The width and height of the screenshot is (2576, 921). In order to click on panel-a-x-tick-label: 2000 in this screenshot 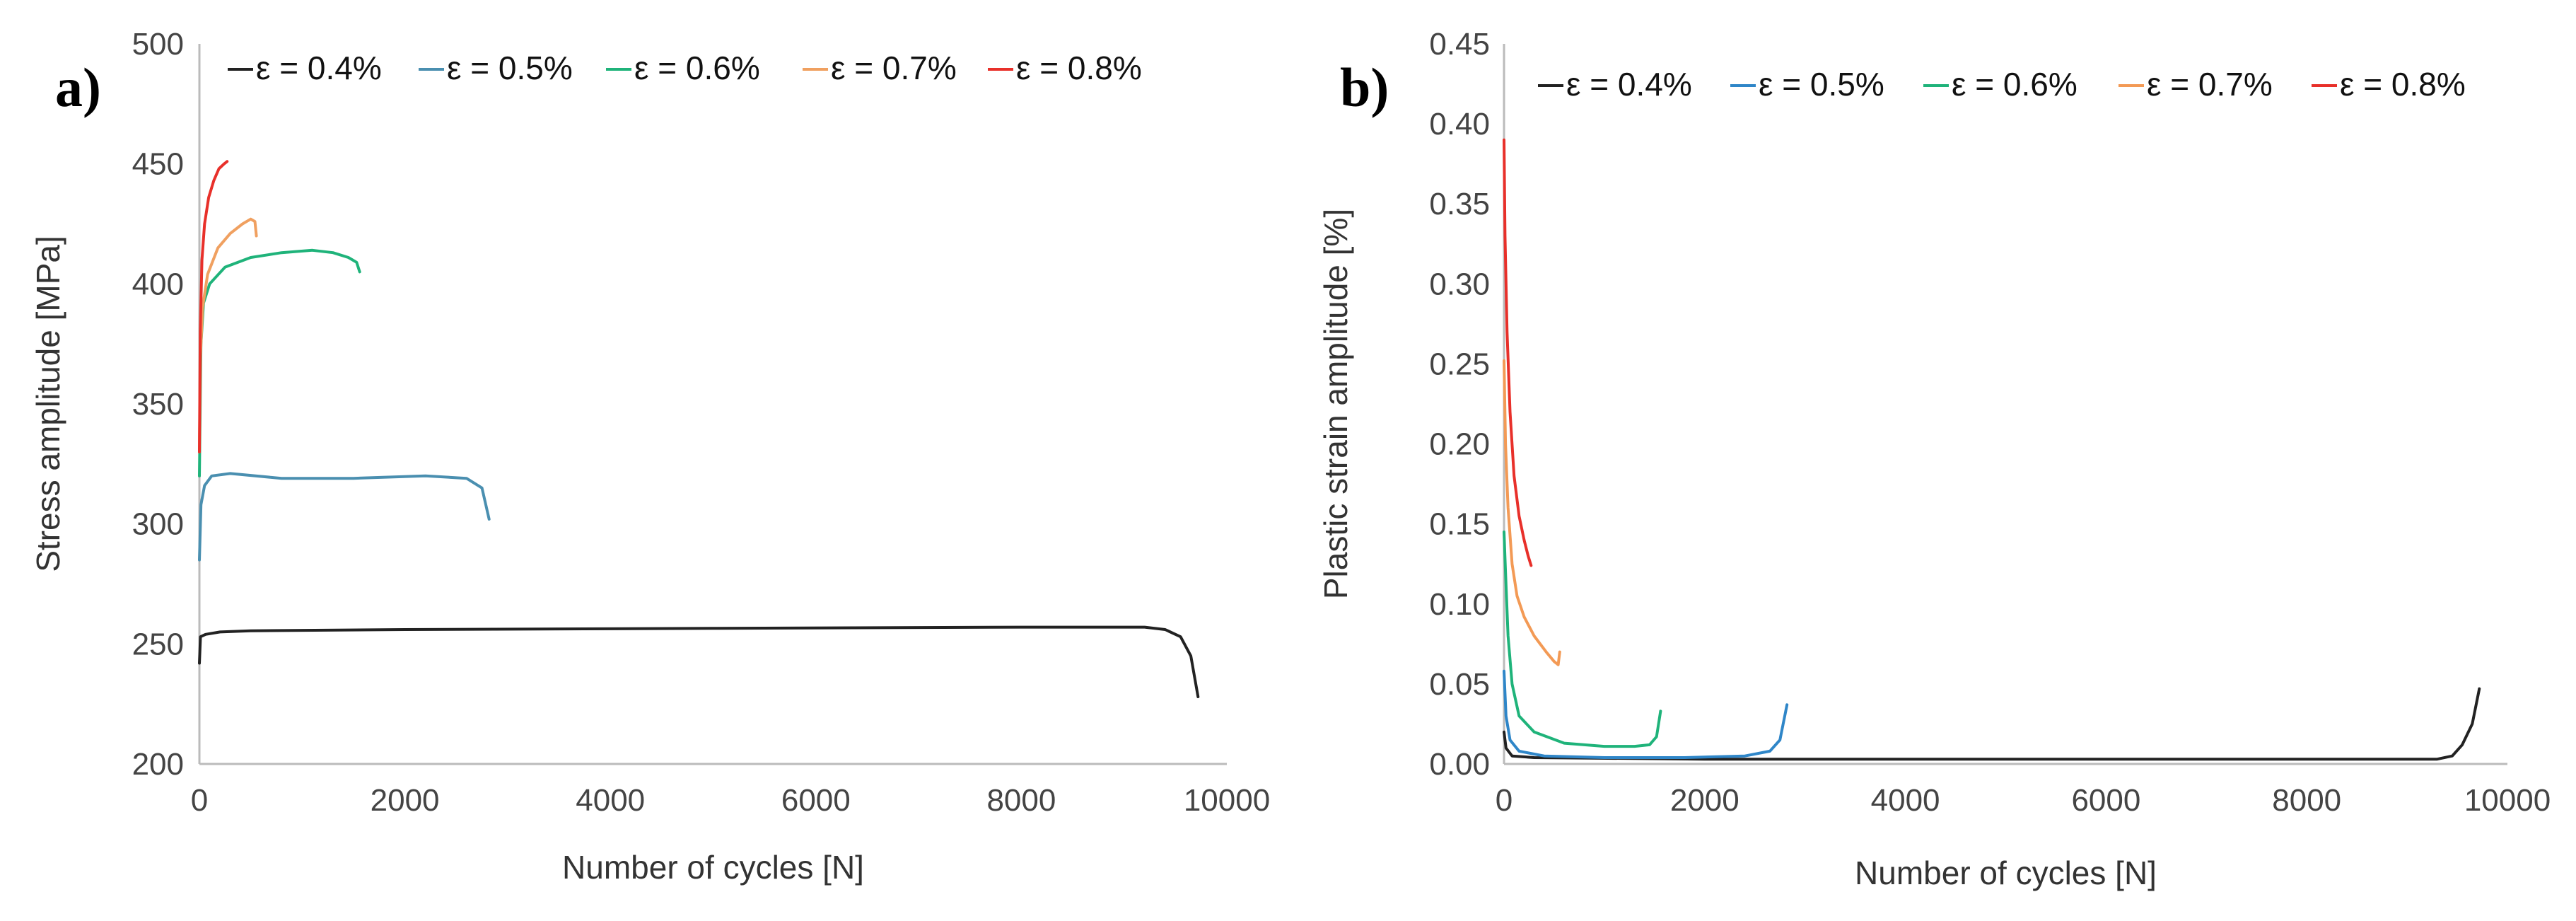, I will do `click(405, 800)`.